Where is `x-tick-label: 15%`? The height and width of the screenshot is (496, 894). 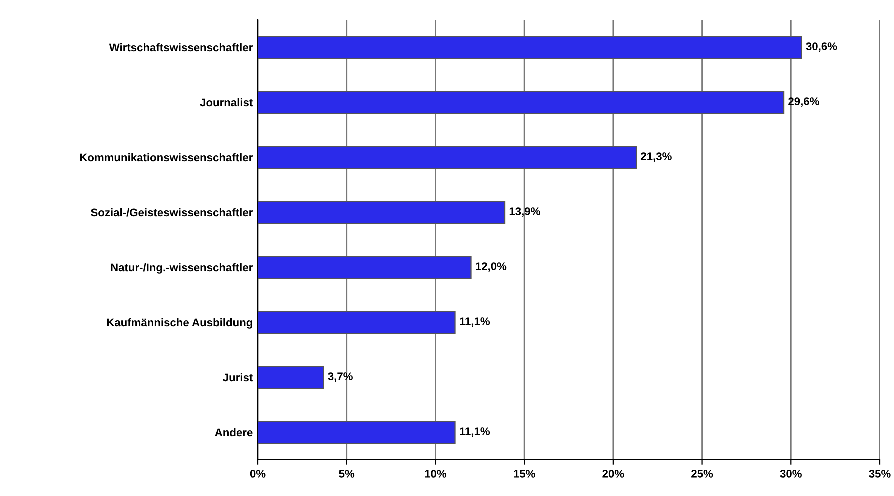
x-tick-label: 15% is located at coordinates (525, 474).